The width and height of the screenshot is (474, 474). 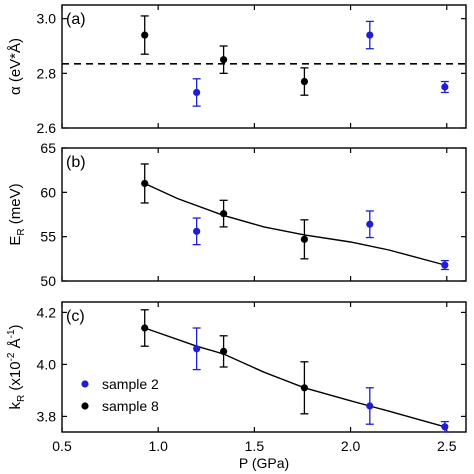 What do you see at coordinates (15, 326) in the screenshot?
I see `y-axis-label-close: )` at bounding box center [15, 326].